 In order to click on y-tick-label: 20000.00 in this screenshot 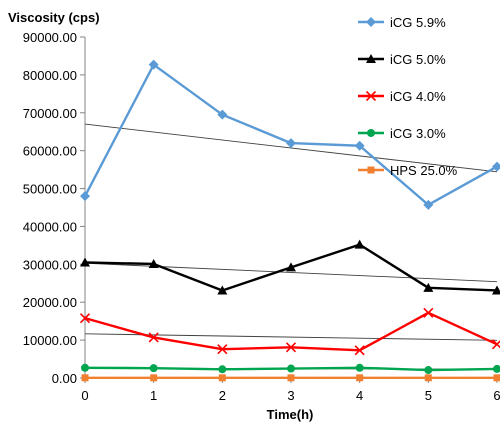, I will do `click(50, 302)`.